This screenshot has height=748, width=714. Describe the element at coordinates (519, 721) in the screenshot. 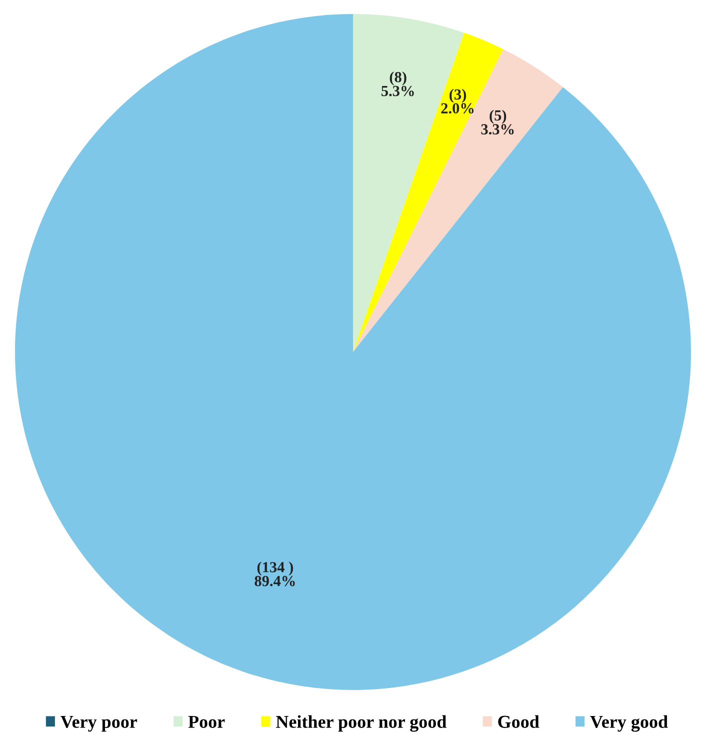

I see `legend-label: Good` at that location.